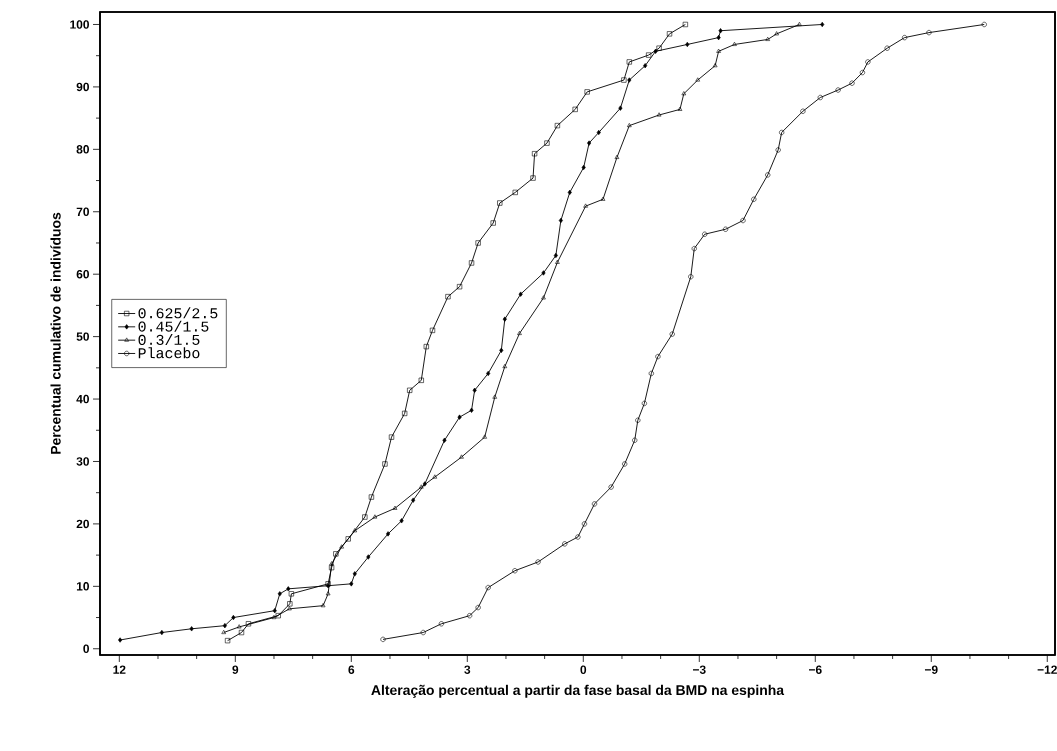 Image resolution: width=1057 pixels, height=751 pixels. Describe the element at coordinates (178, 313) in the screenshot. I see `legend-label: 0.625/2.5` at that location.